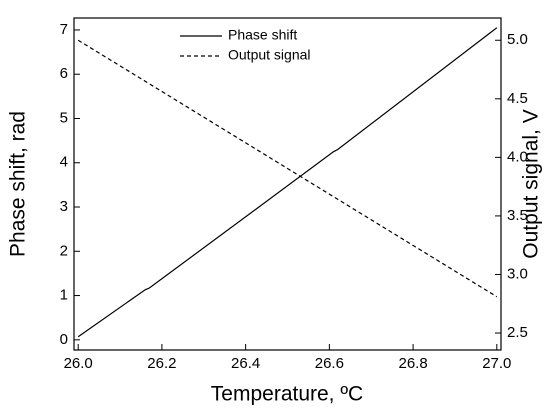 This screenshot has width=547, height=412. Describe the element at coordinates (245, 363) in the screenshot. I see `x-tick-label: 26.4` at that location.